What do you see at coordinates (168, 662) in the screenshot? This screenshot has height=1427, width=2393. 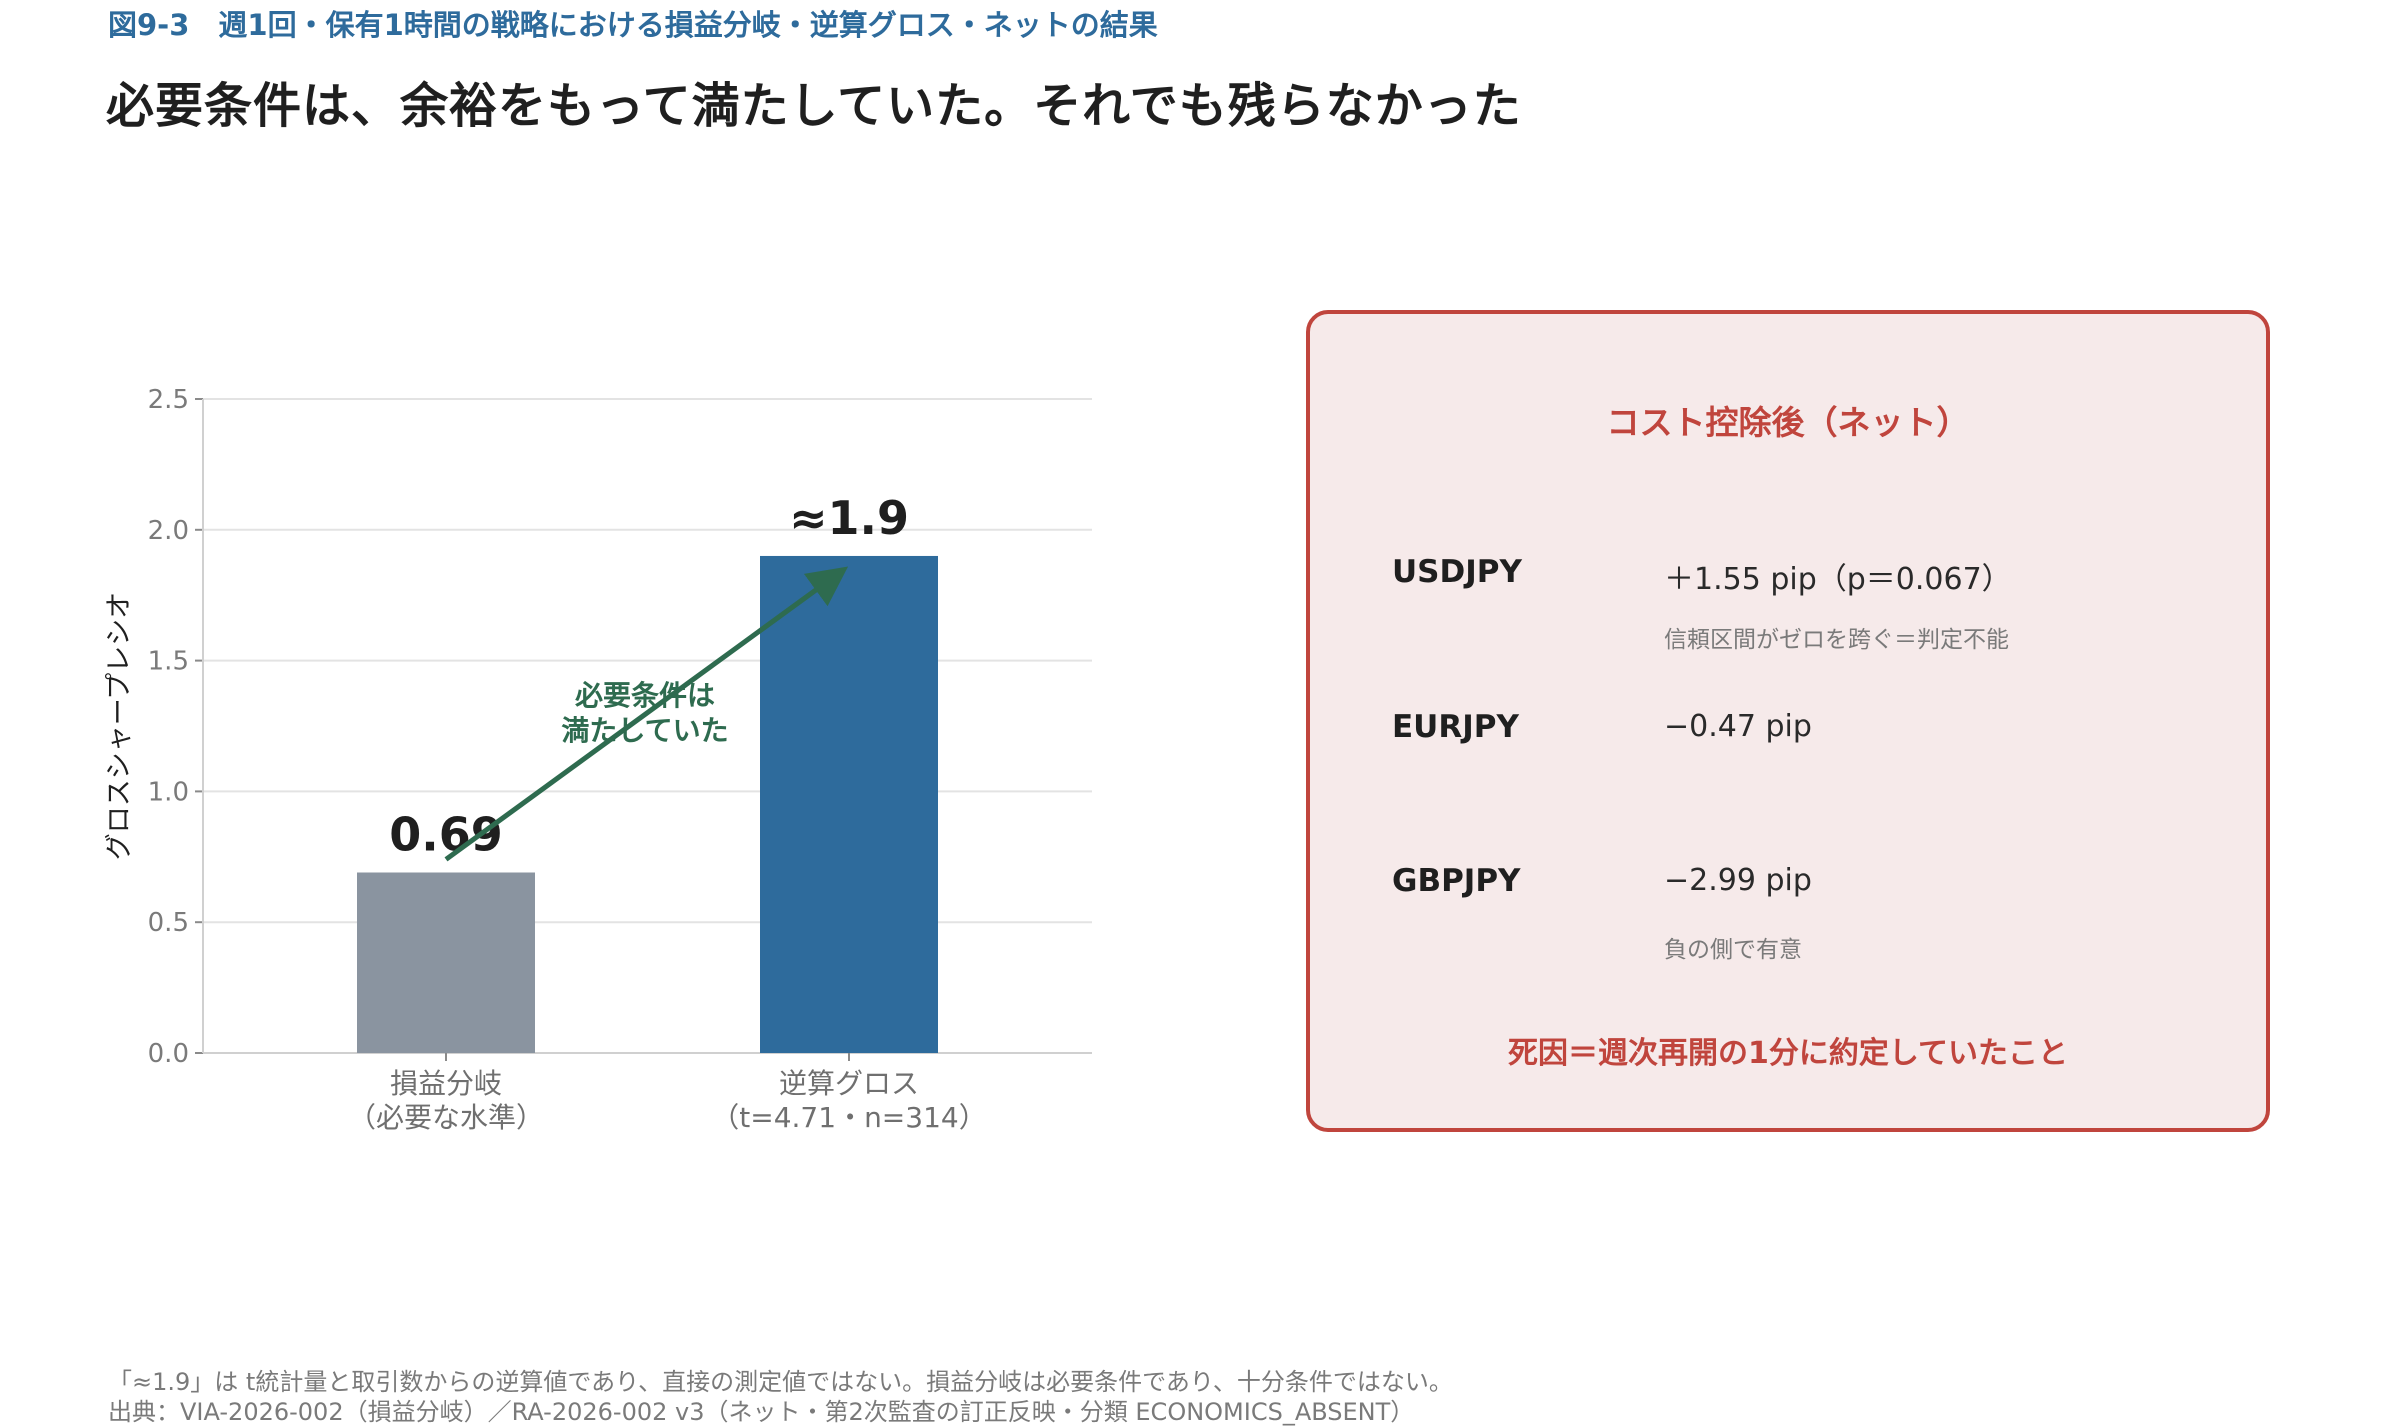 I see `y-tick-label: 1.5` at bounding box center [168, 662].